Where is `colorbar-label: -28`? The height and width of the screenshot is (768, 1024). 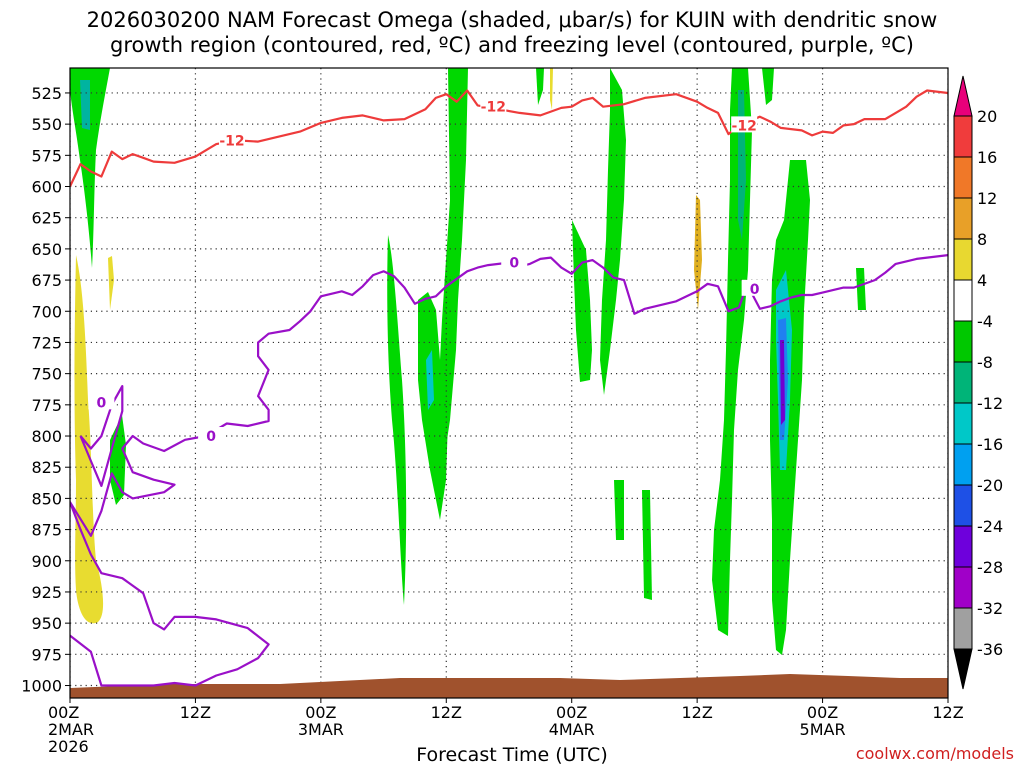 colorbar-label: -28 is located at coordinates (990, 567).